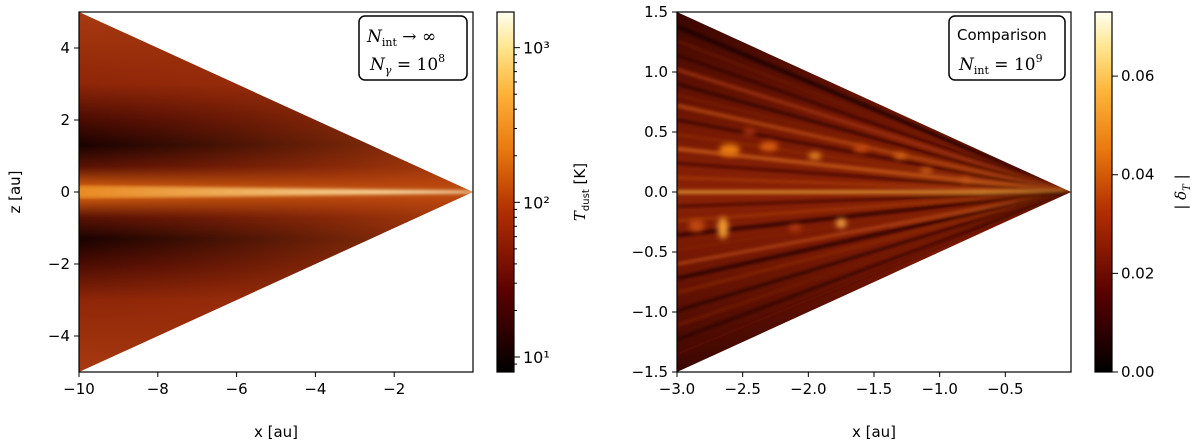 Image resolution: width=1200 pixels, height=444 pixels. I want to click on y-tick-label: 2, so click(65, 120).